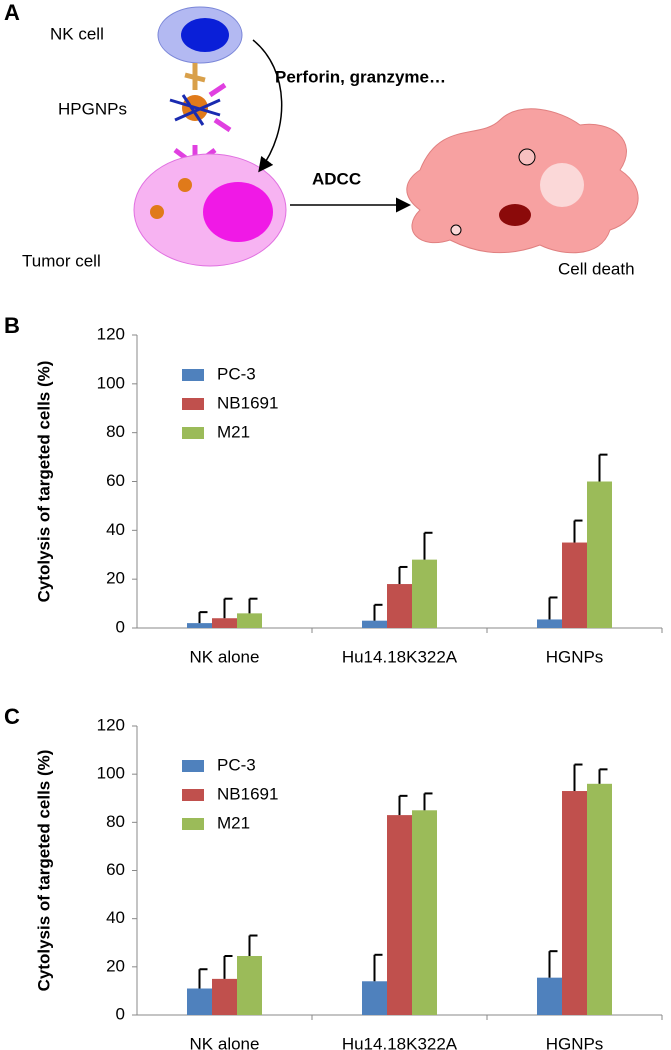 This screenshot has height=1050, width=671. What do you see at coordinates (238, 212) in the screenshot?
I see `tumor-nucleus` at bounding box center [238, 212].